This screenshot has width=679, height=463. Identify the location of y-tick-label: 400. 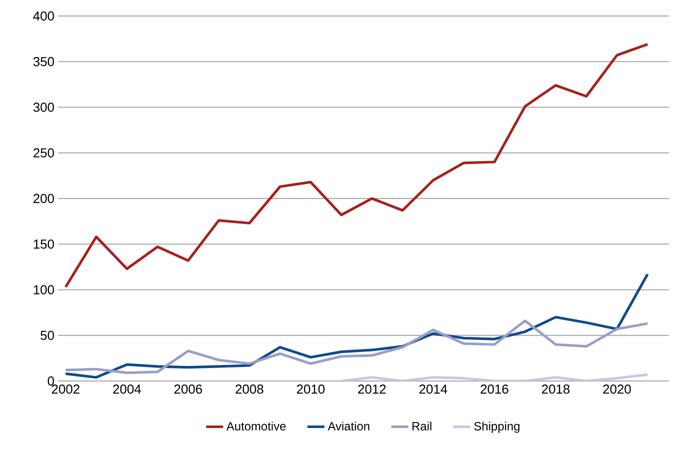
(43, 16).